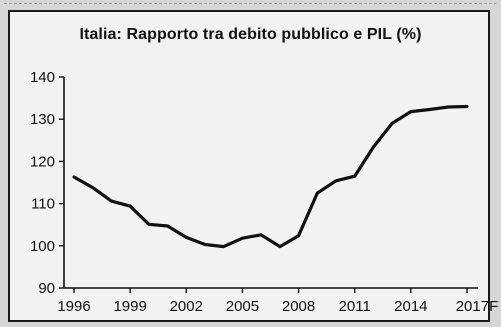 The height and width of the screenshot is (327, 501). Describe the element at coordinates (42, 246) in the screenshot. I see `y-tick-label: 100` at that location.